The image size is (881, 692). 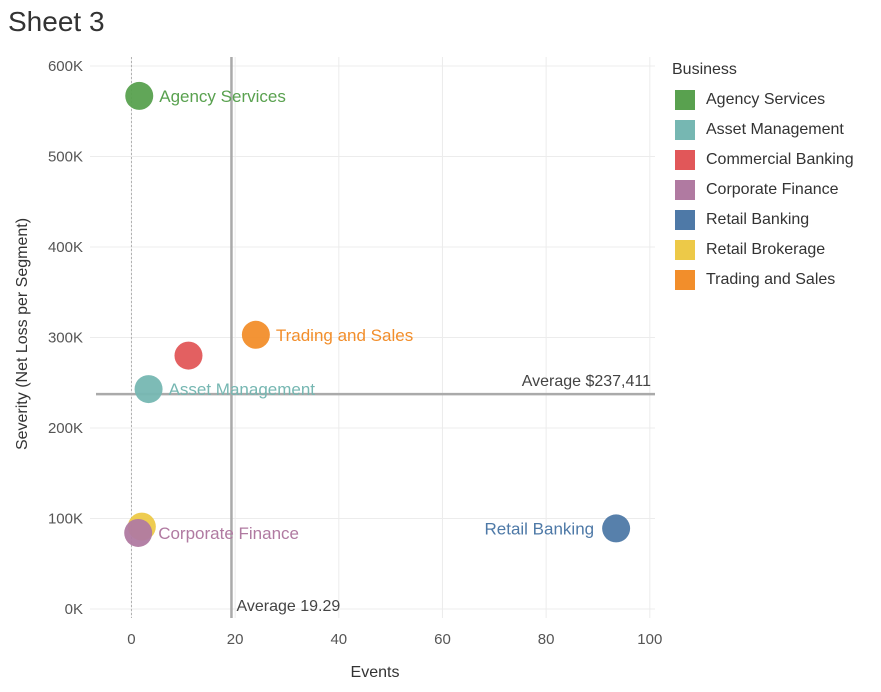 What do you see at coordinates (139, 95) in the screenshot?
I see `point-agency-services` at bounding box center [139, 95].